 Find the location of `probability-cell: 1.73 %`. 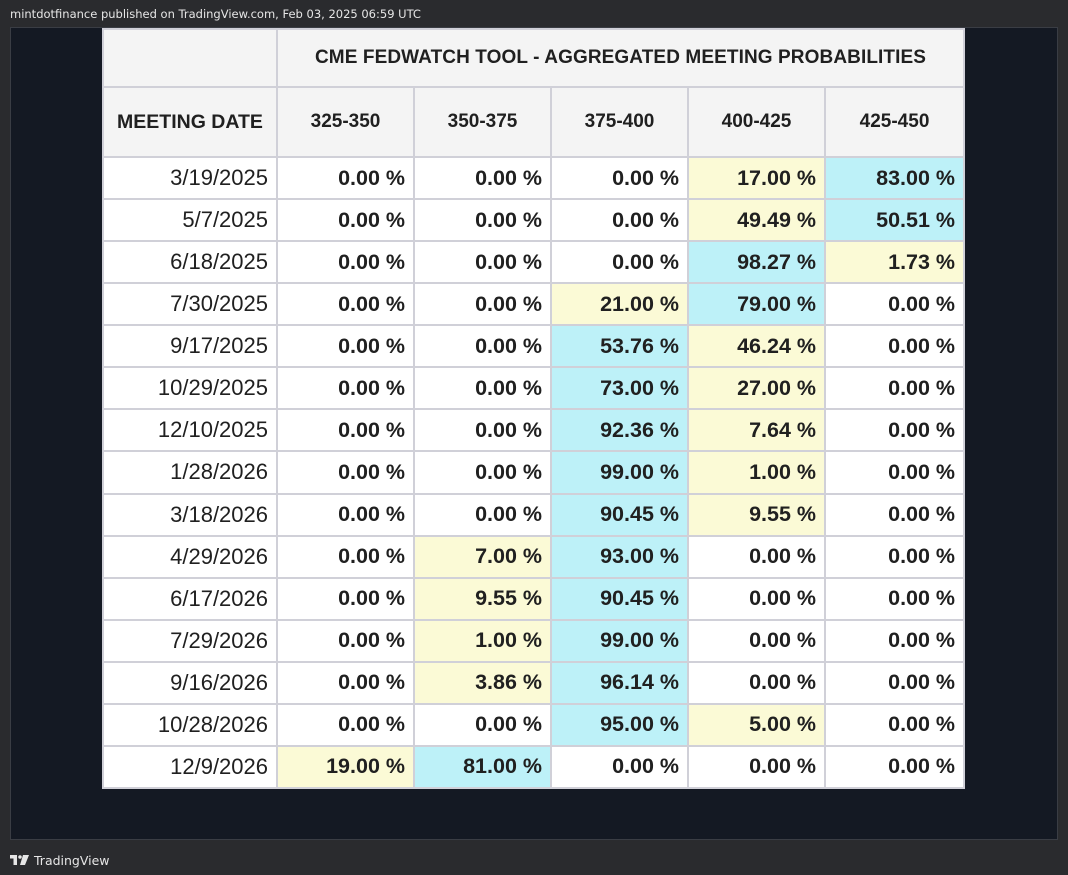

probability-cell: 1.73 % is located at coordinates (894, 262).